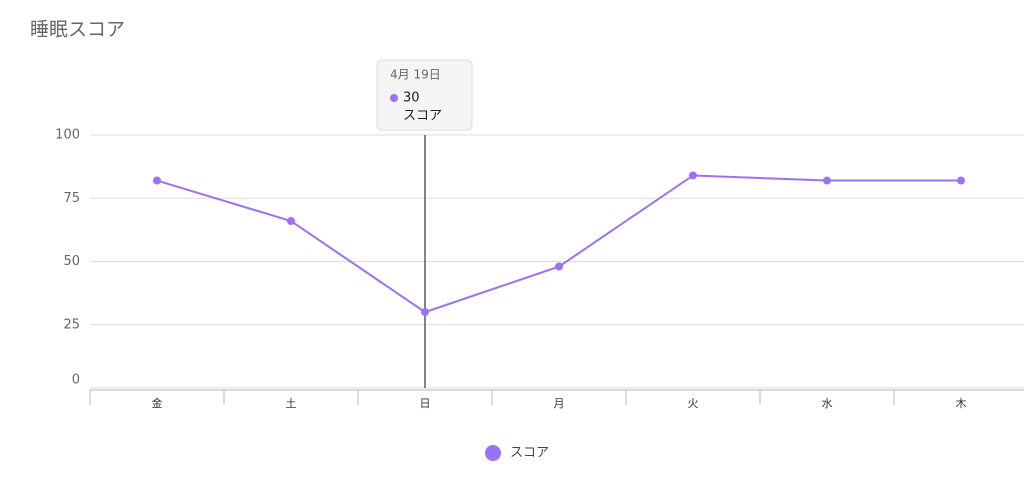 This screenshot has width=1024, height=483. Describe the element at coordinates (961, 403) in the screenshot. I see `x-tick-label: 木` at that location.